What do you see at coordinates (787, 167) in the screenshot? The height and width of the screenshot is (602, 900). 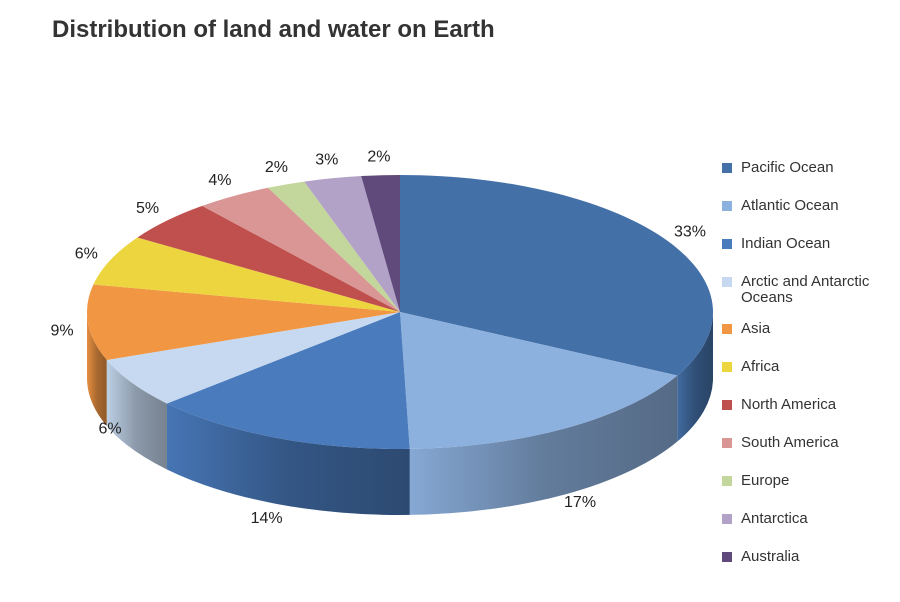 I see `legend-label: Pacific Ocean` at bounding box center [787, 167].